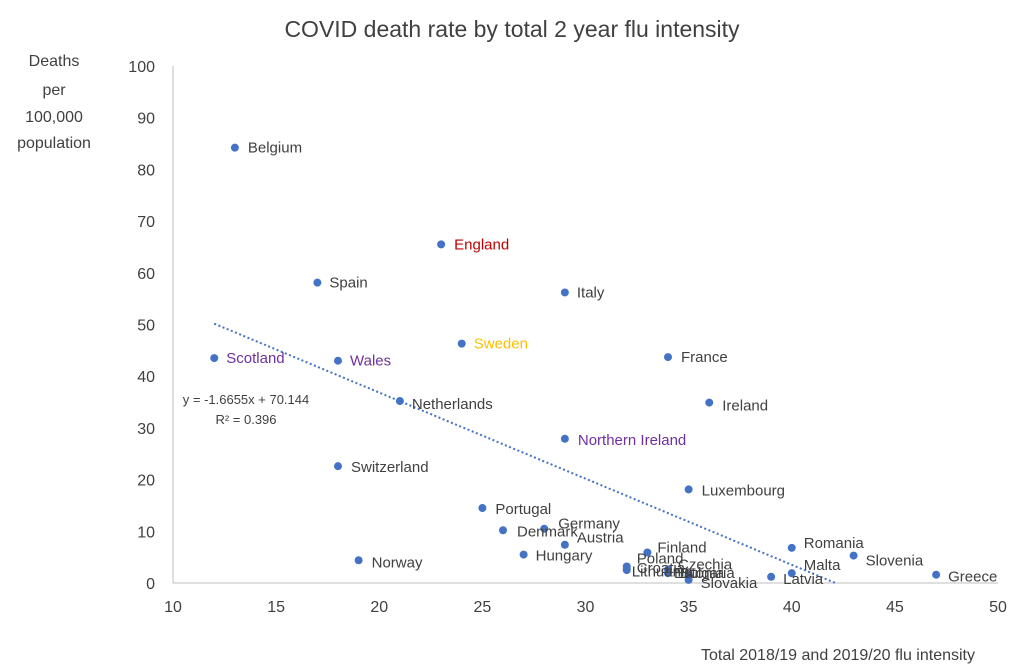  Describe the element at coordinates (822, 565) in the screenshot. I see `point-label-malta: Malta` at that location.